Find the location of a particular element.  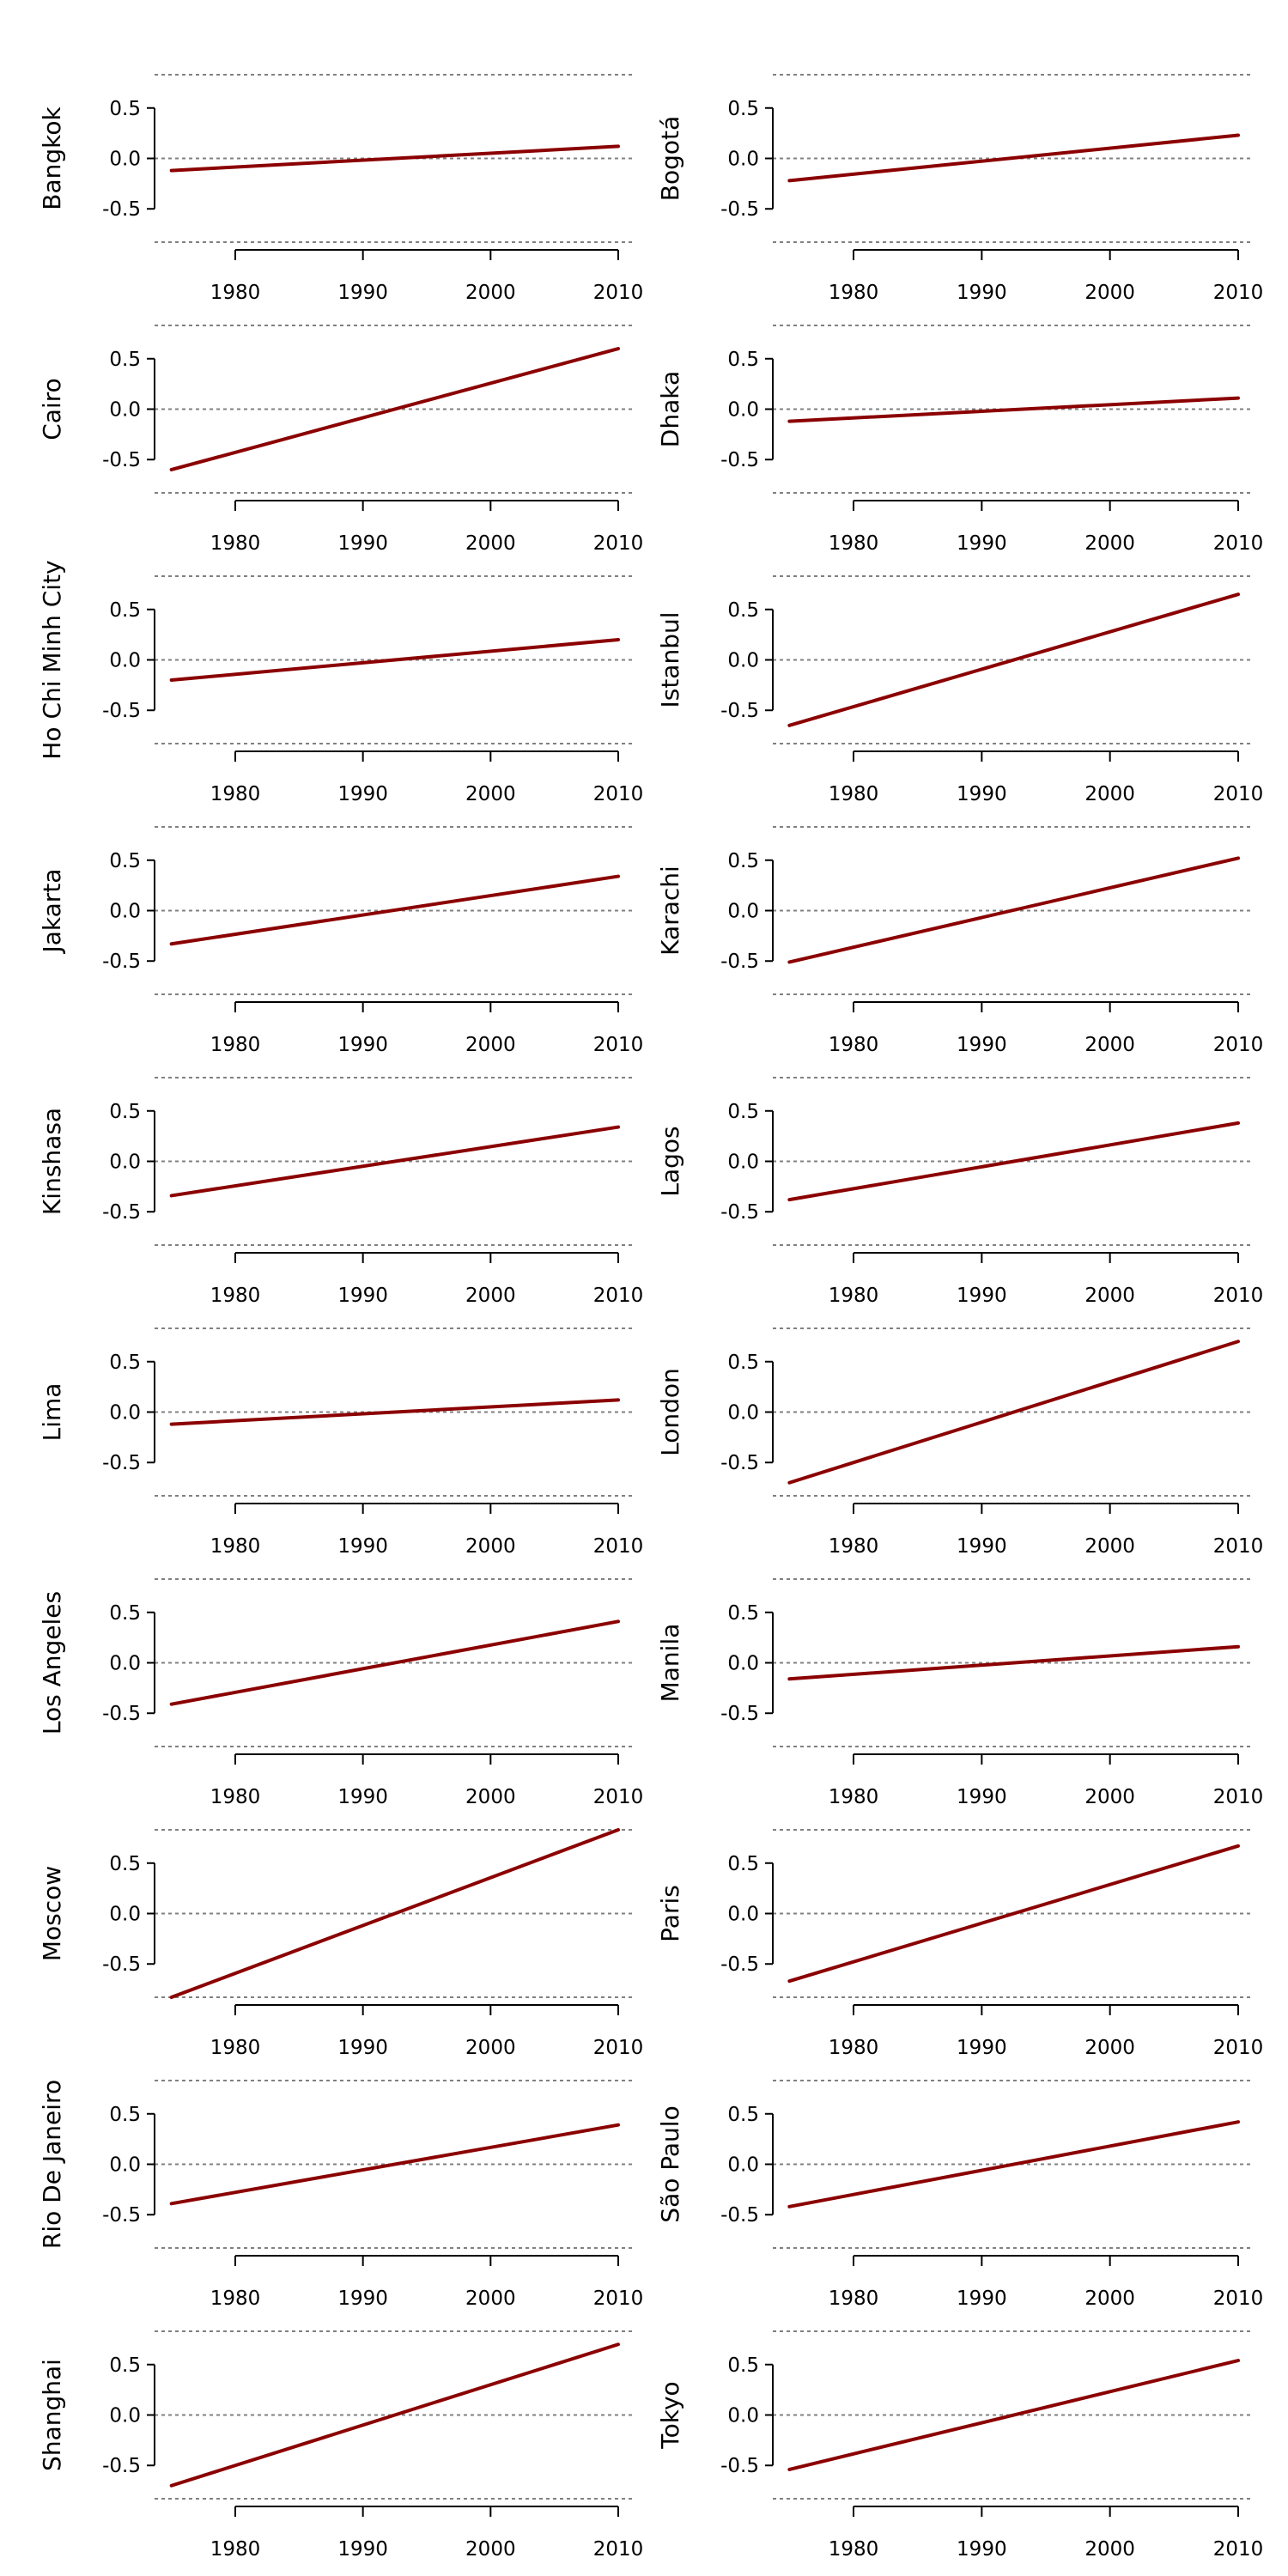

panel-title: London is located at coordinates (670, 1412).